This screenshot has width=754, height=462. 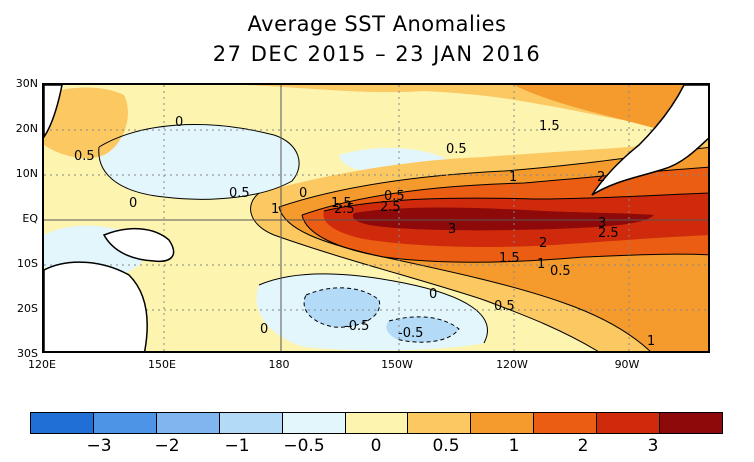 What do you see at coordinates (627, 364) in the screenshot?
I see `lon-label-90w: 90W` at bounding box center [627, 364].